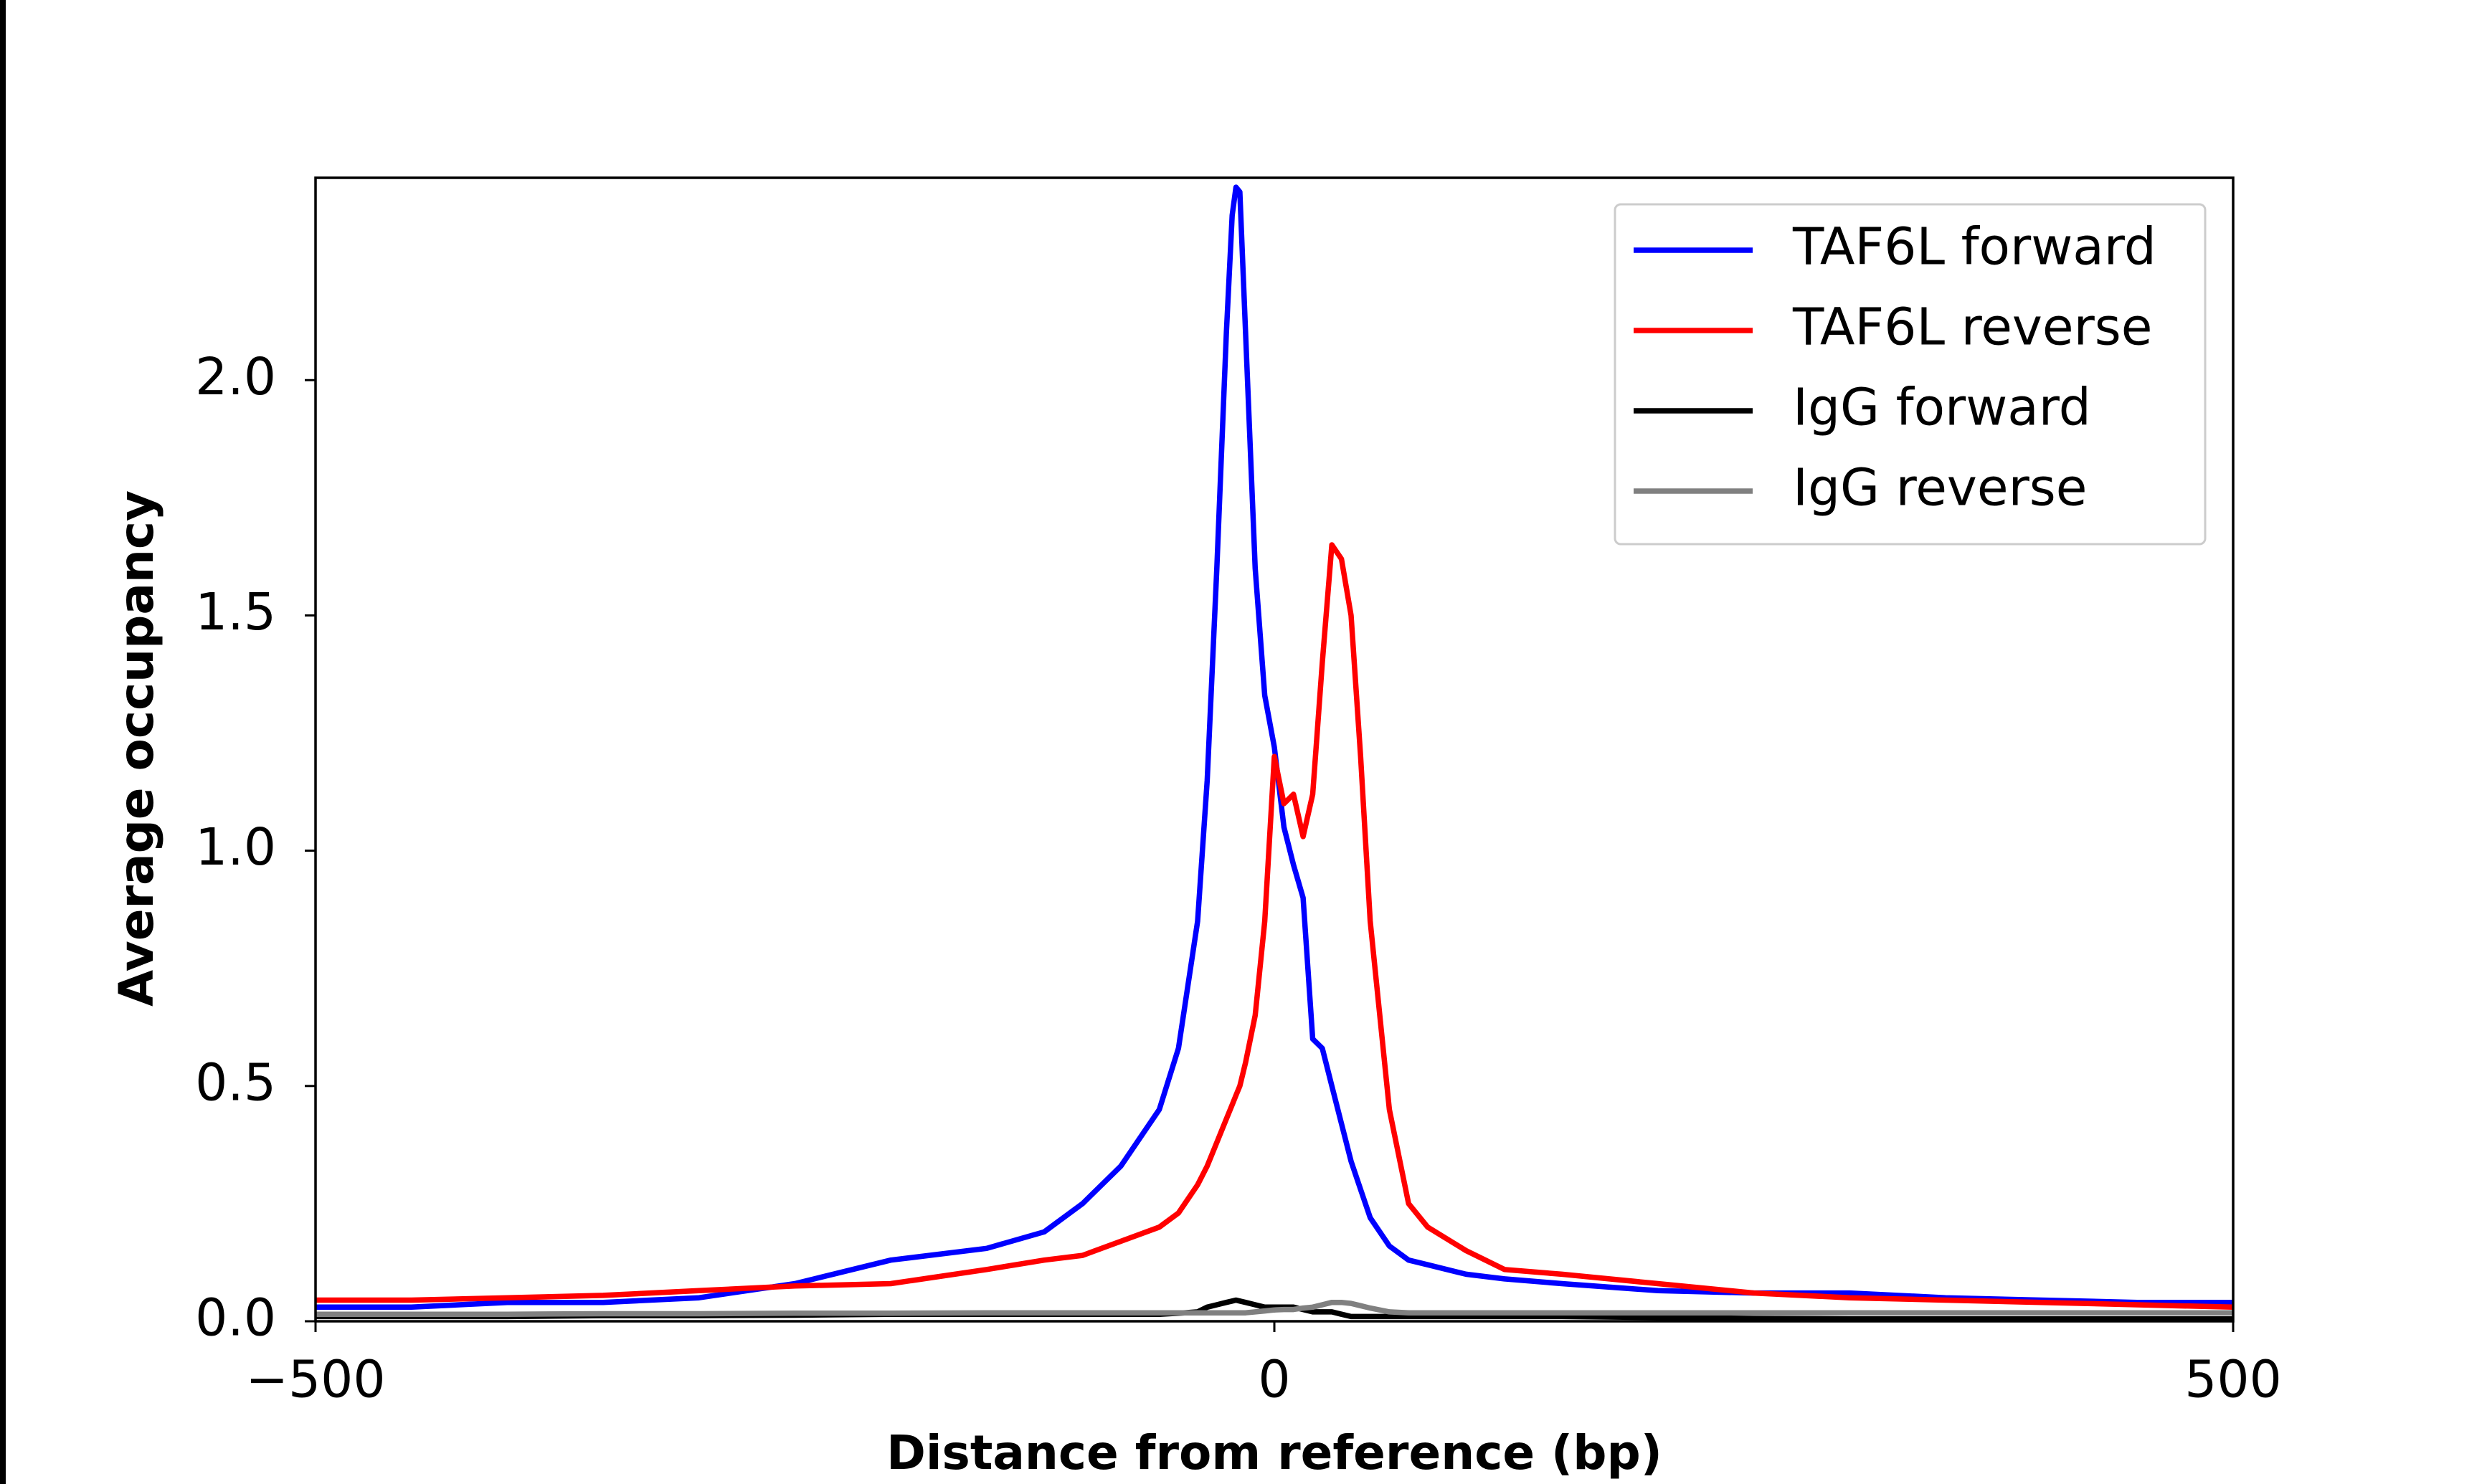 This screenshot has width=2487, height=1484. What do you see at coordinates (3, 742) in the screenshot?
I see `left-border` at bounding box center [3, 742].